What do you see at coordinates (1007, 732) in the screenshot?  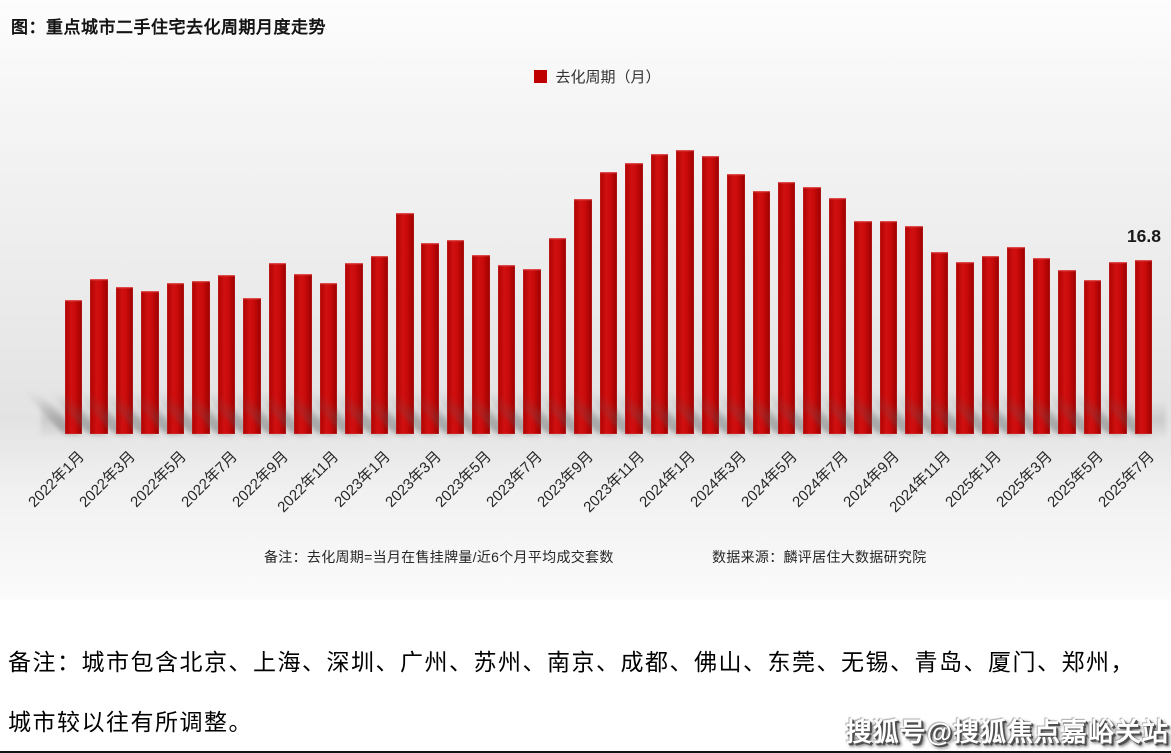 I see `watermark: 搜狐号@搜狐焦点嘉峪关站` at bounding box center [1007, 732].